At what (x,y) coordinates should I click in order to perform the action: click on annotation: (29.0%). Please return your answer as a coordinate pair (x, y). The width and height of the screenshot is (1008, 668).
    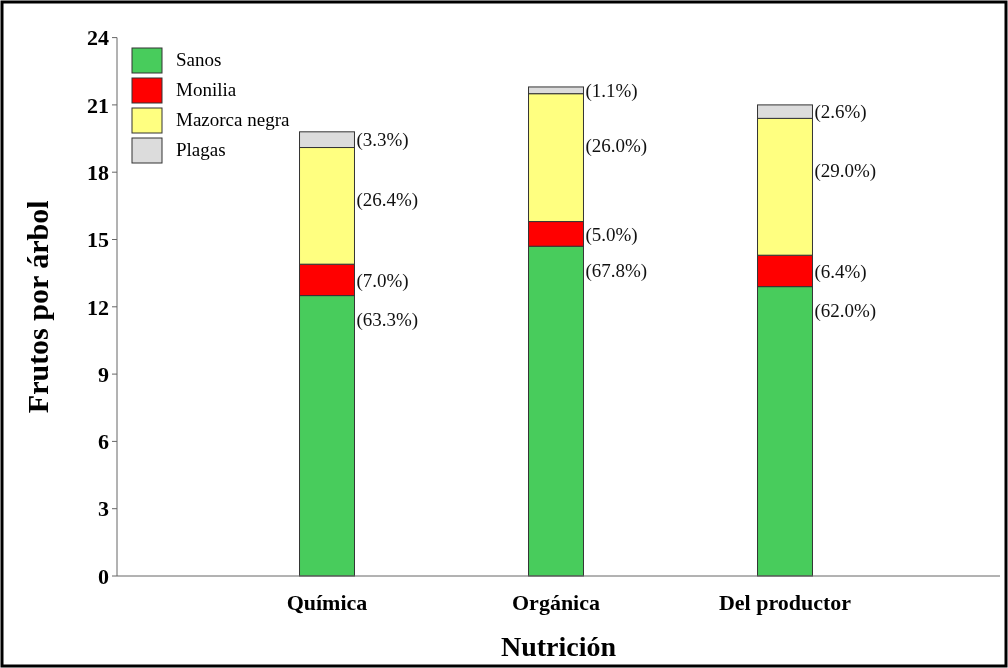
    Looking at the image, I should click on (845, 171).